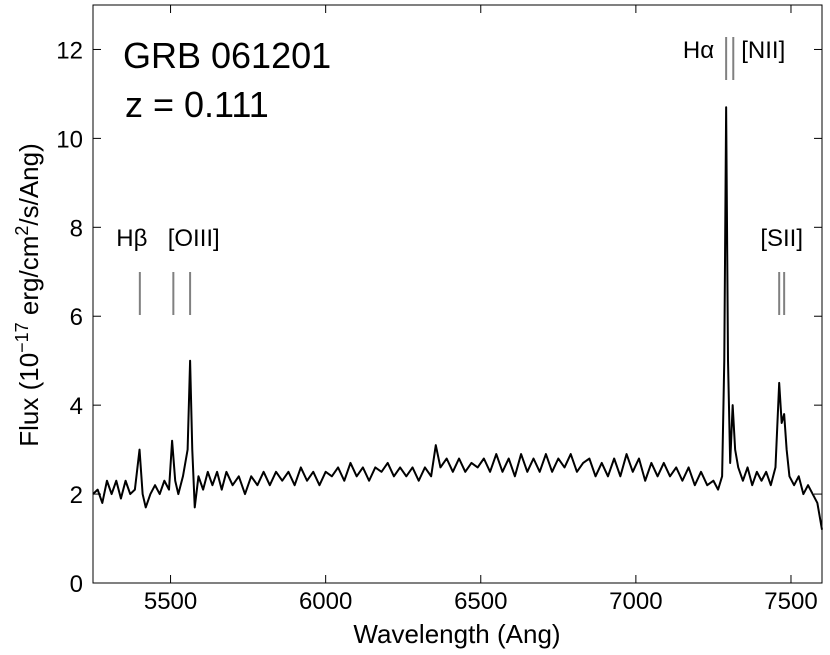  I want to click on y-axis-label-part: 2, so click(22, 231).